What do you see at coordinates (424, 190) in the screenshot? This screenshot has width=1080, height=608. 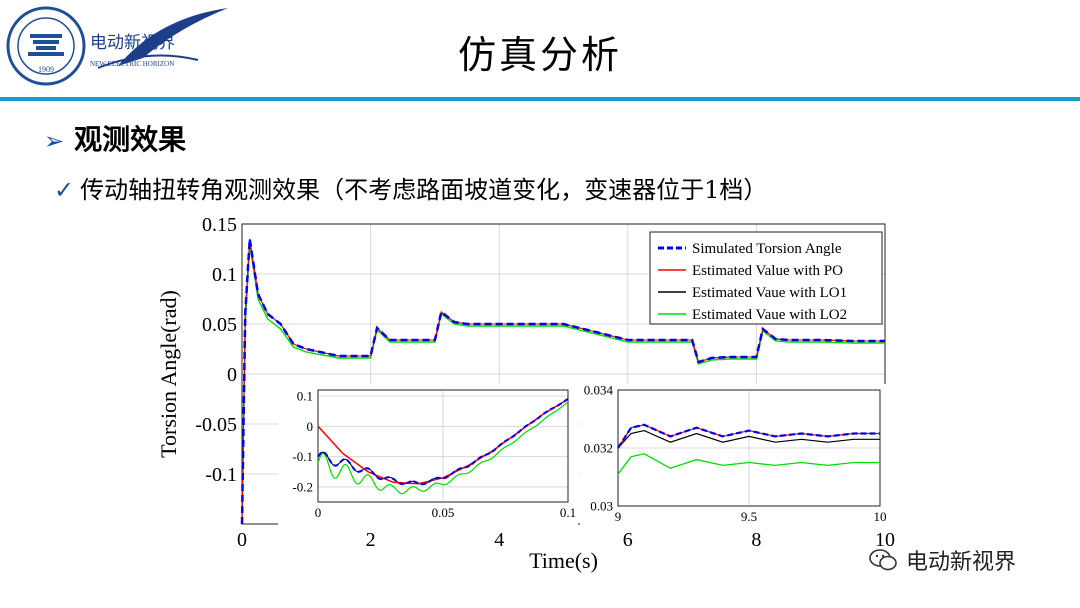 I see `section-subheading-text: 传动轴扭转角观测效果（不考虑路面坡道变化，变速器位于1档）` at bounding box center [424, 190].